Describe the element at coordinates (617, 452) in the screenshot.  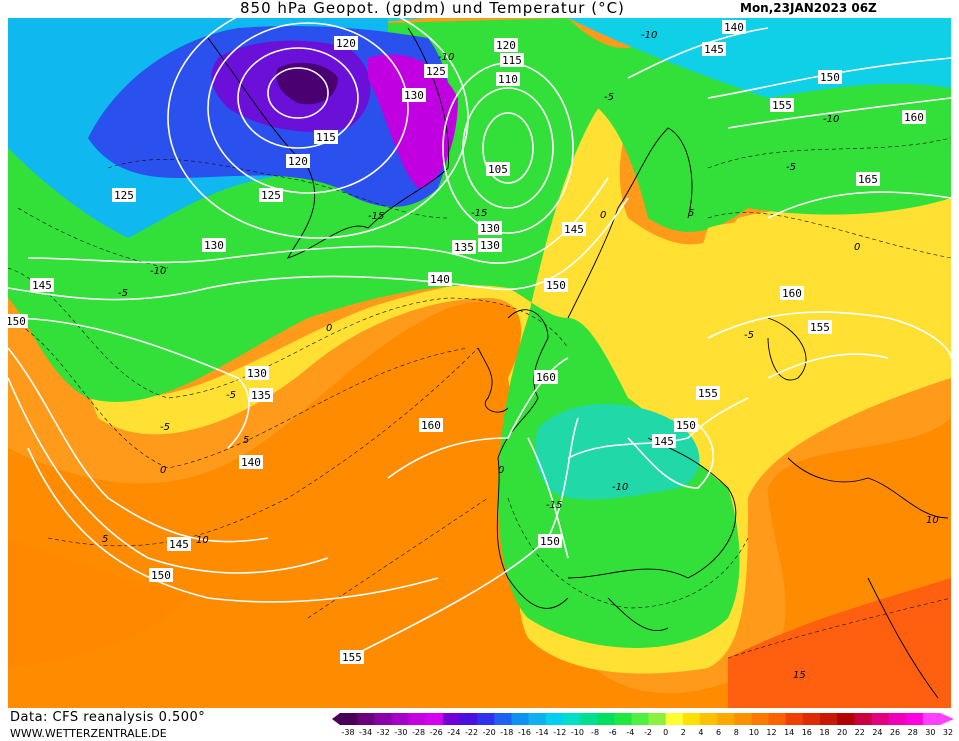
I see `teal-region` at that location.